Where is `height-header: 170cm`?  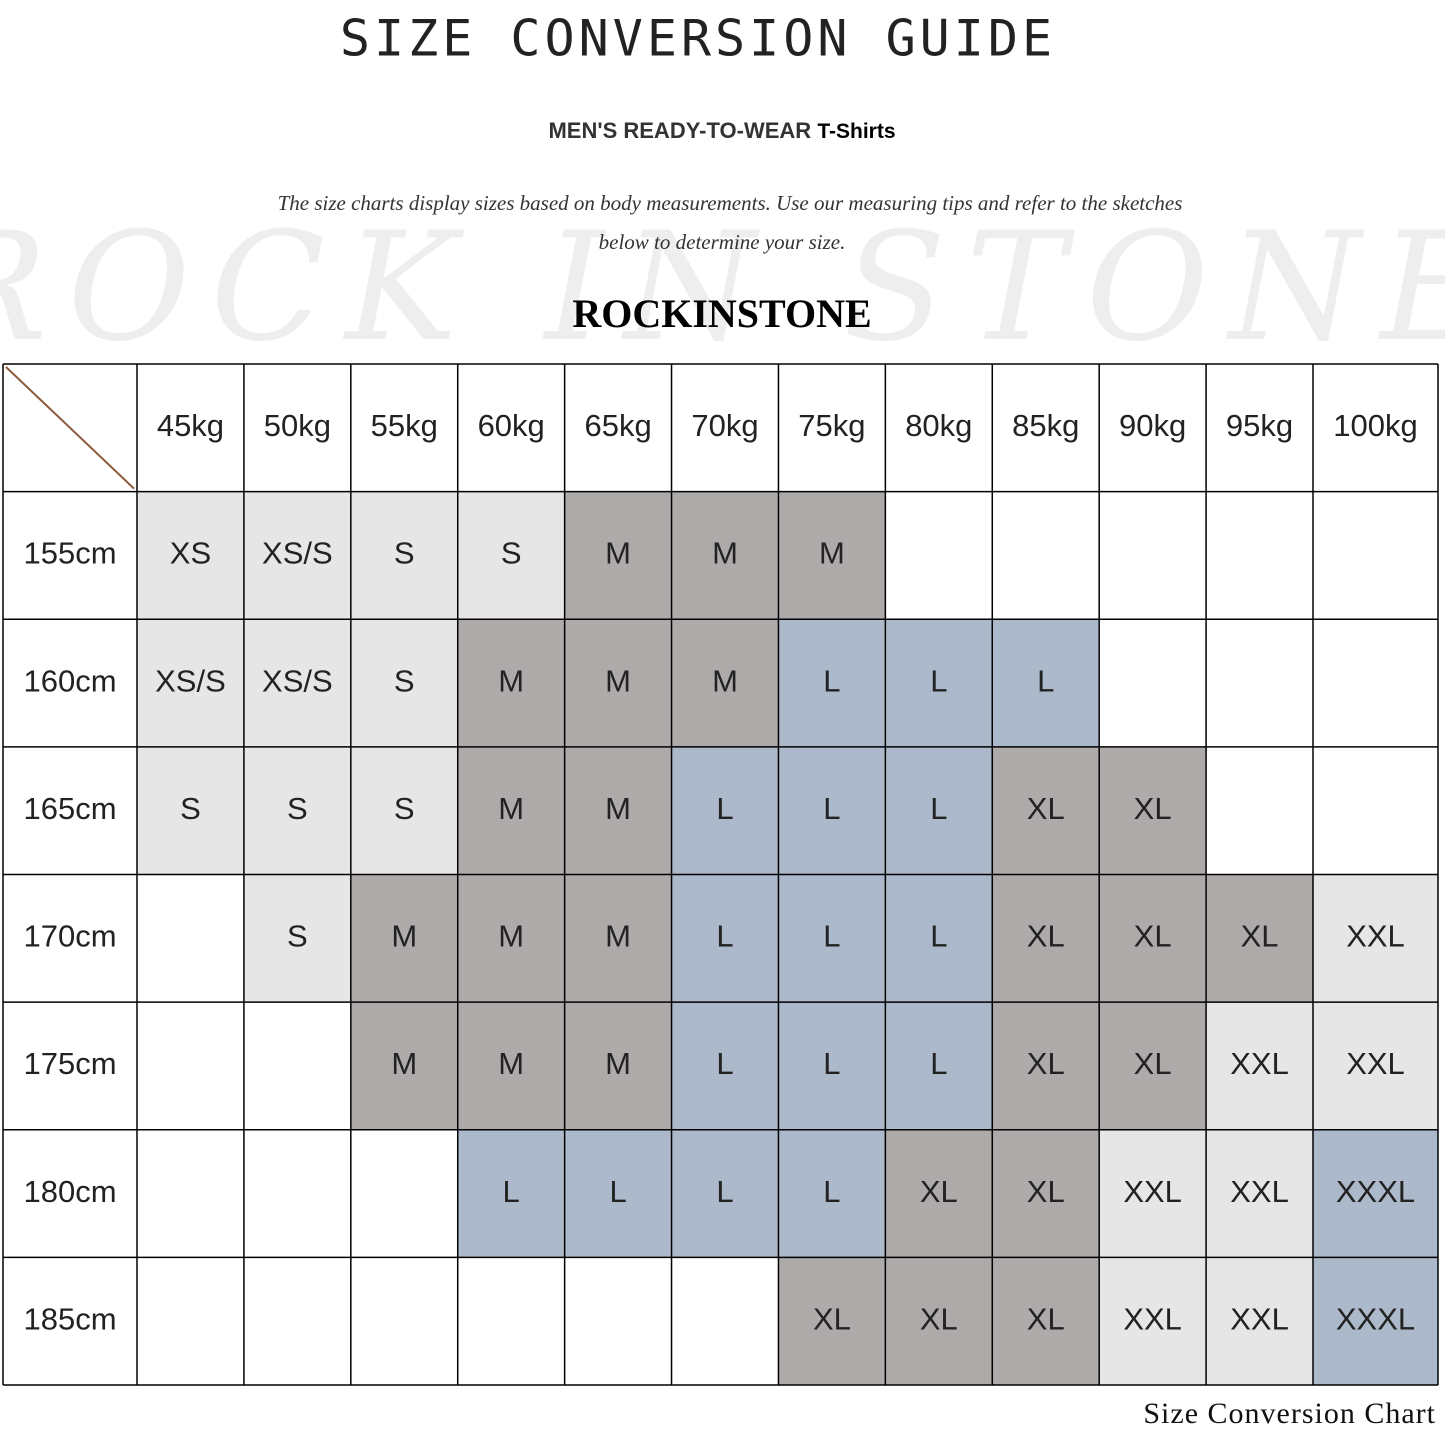
height-header: 170cm is located at coordinates (69, 936).